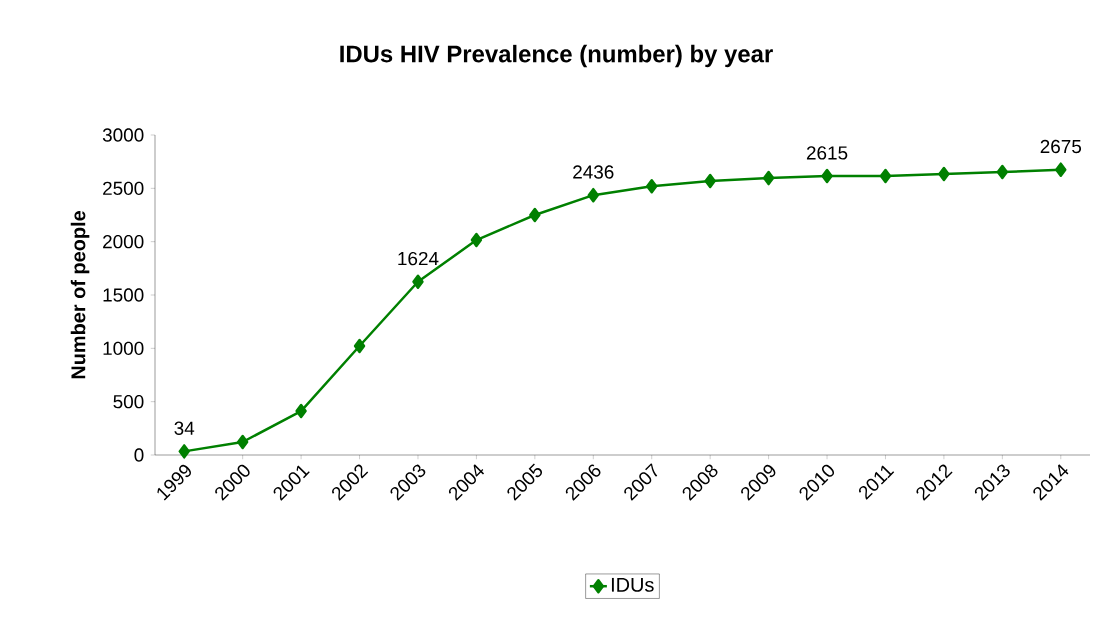 This screenshot has height=617, width=1112. Describe the element at coordinates (827, 153) in the screenshot. I see `data-label: 2615` at that location.